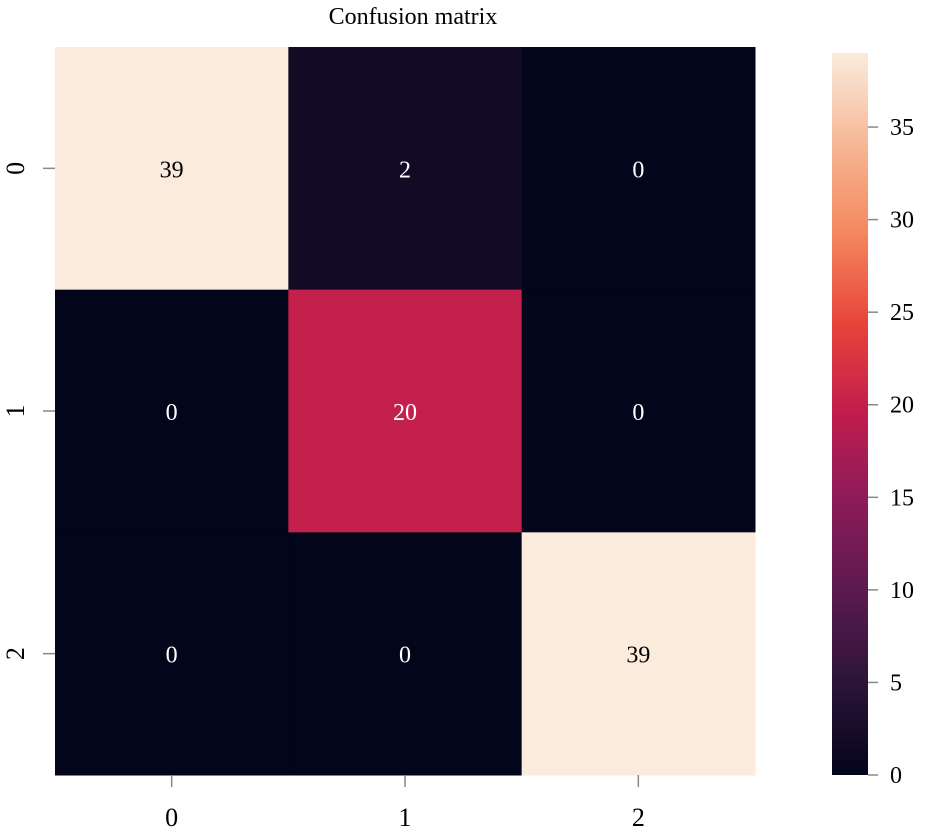 This screenshot has height=835, width=944. I want to click on y-tick-label-2: 2, so click(15, 653).